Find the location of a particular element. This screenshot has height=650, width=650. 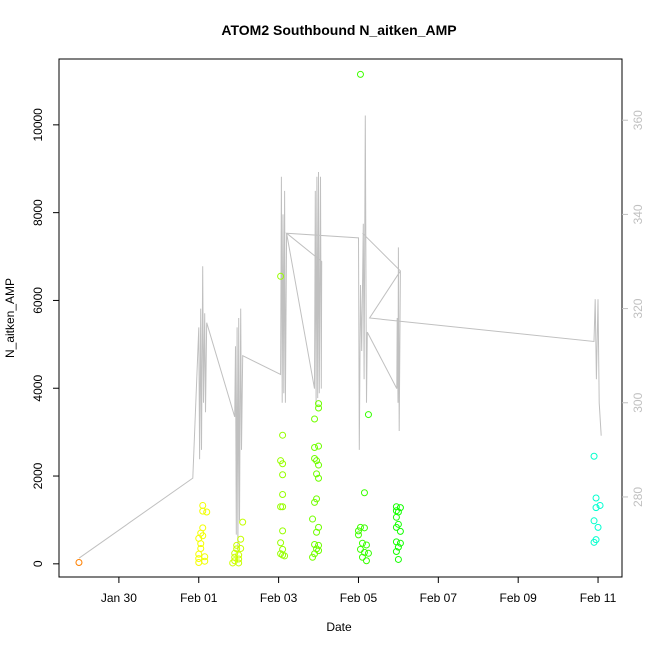

y-tick-label: 6000 is located at coordinates (38, 300).